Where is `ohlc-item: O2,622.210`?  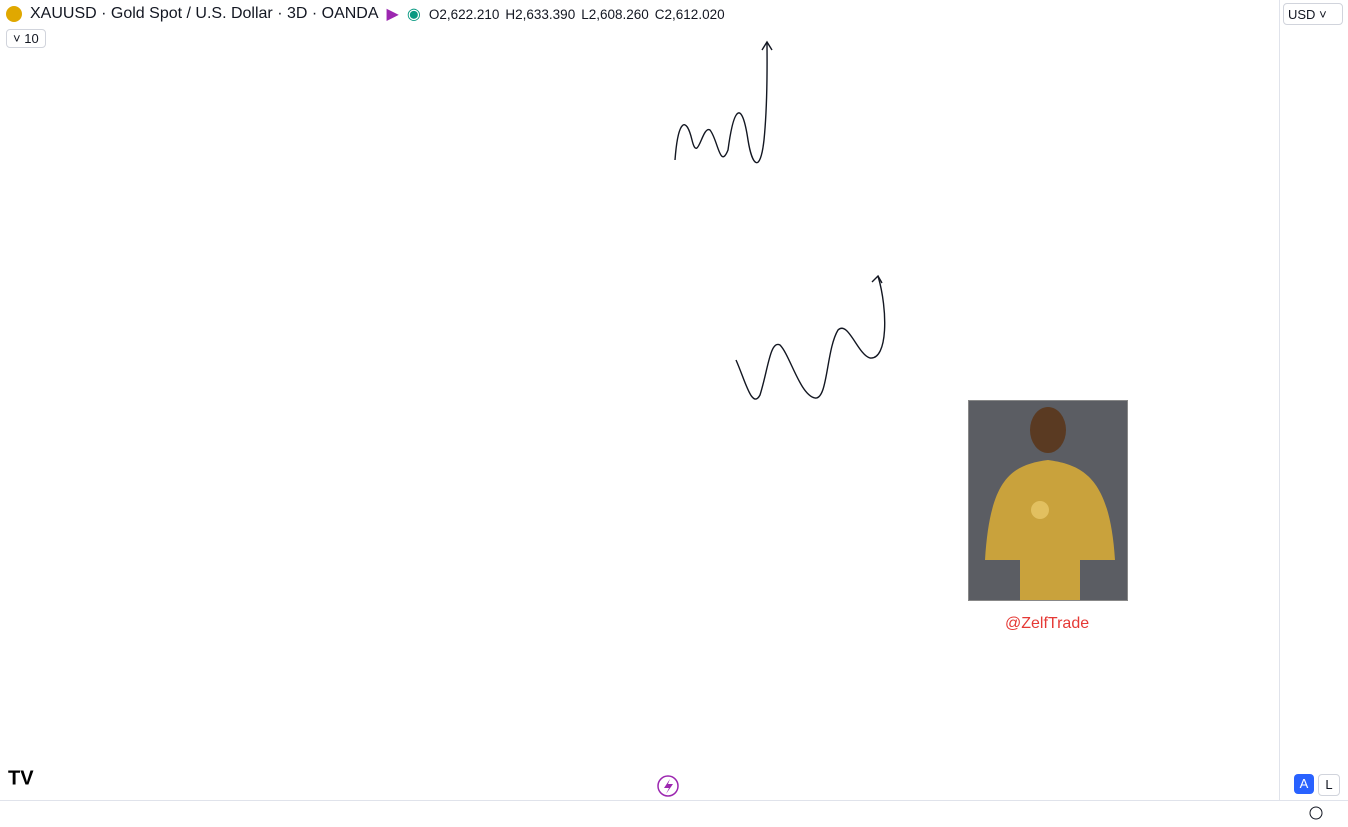 ohlc-item: O2,622.210 is located at coordinates (464, 14).